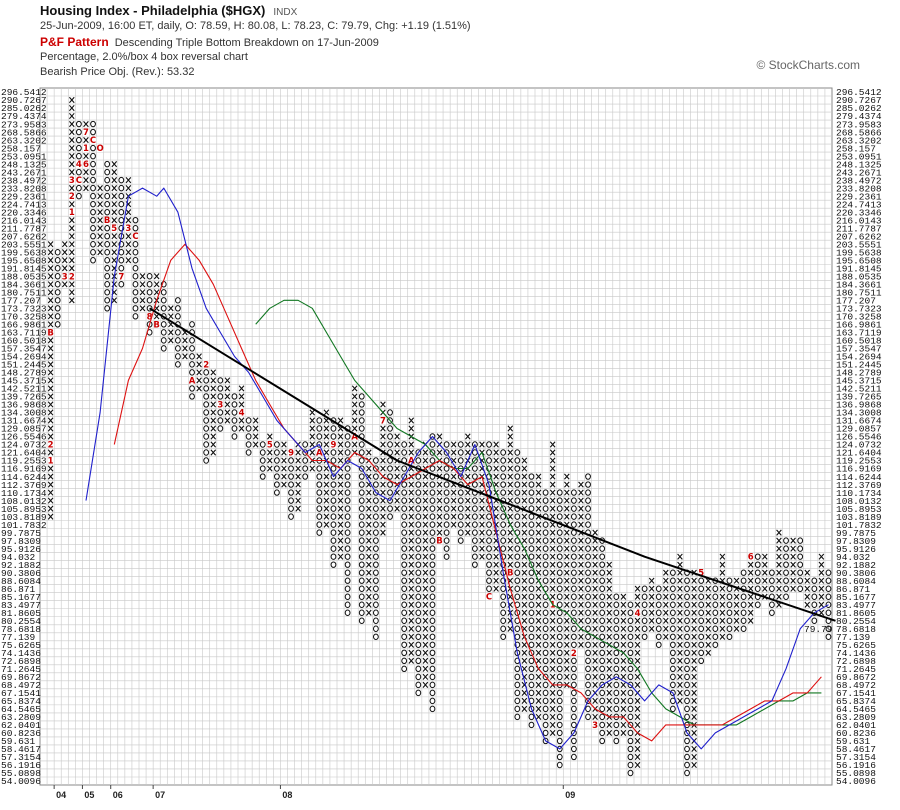 The height and width of the screenshot is (810, 900). Describe the element at coordinates (808, 65) in the screenshot. I see `stockcharts-watermark: © StockCharts.com` at that location.